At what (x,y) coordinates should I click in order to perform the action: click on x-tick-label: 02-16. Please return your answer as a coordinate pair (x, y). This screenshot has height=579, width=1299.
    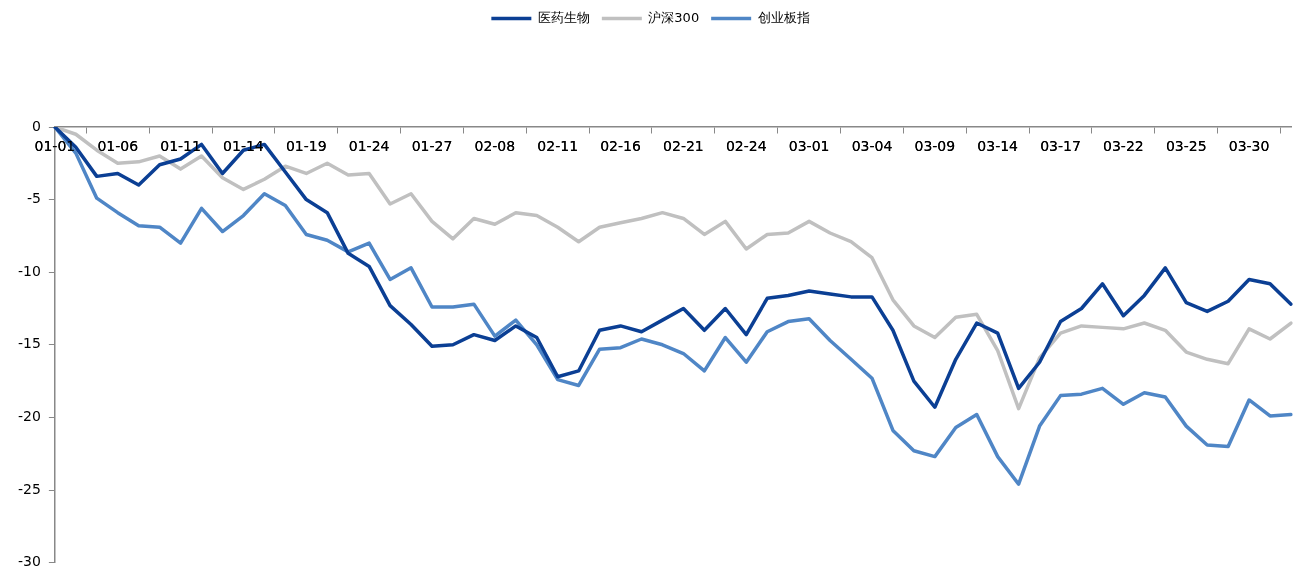
    Looking at the image, I should click on (620, 146).